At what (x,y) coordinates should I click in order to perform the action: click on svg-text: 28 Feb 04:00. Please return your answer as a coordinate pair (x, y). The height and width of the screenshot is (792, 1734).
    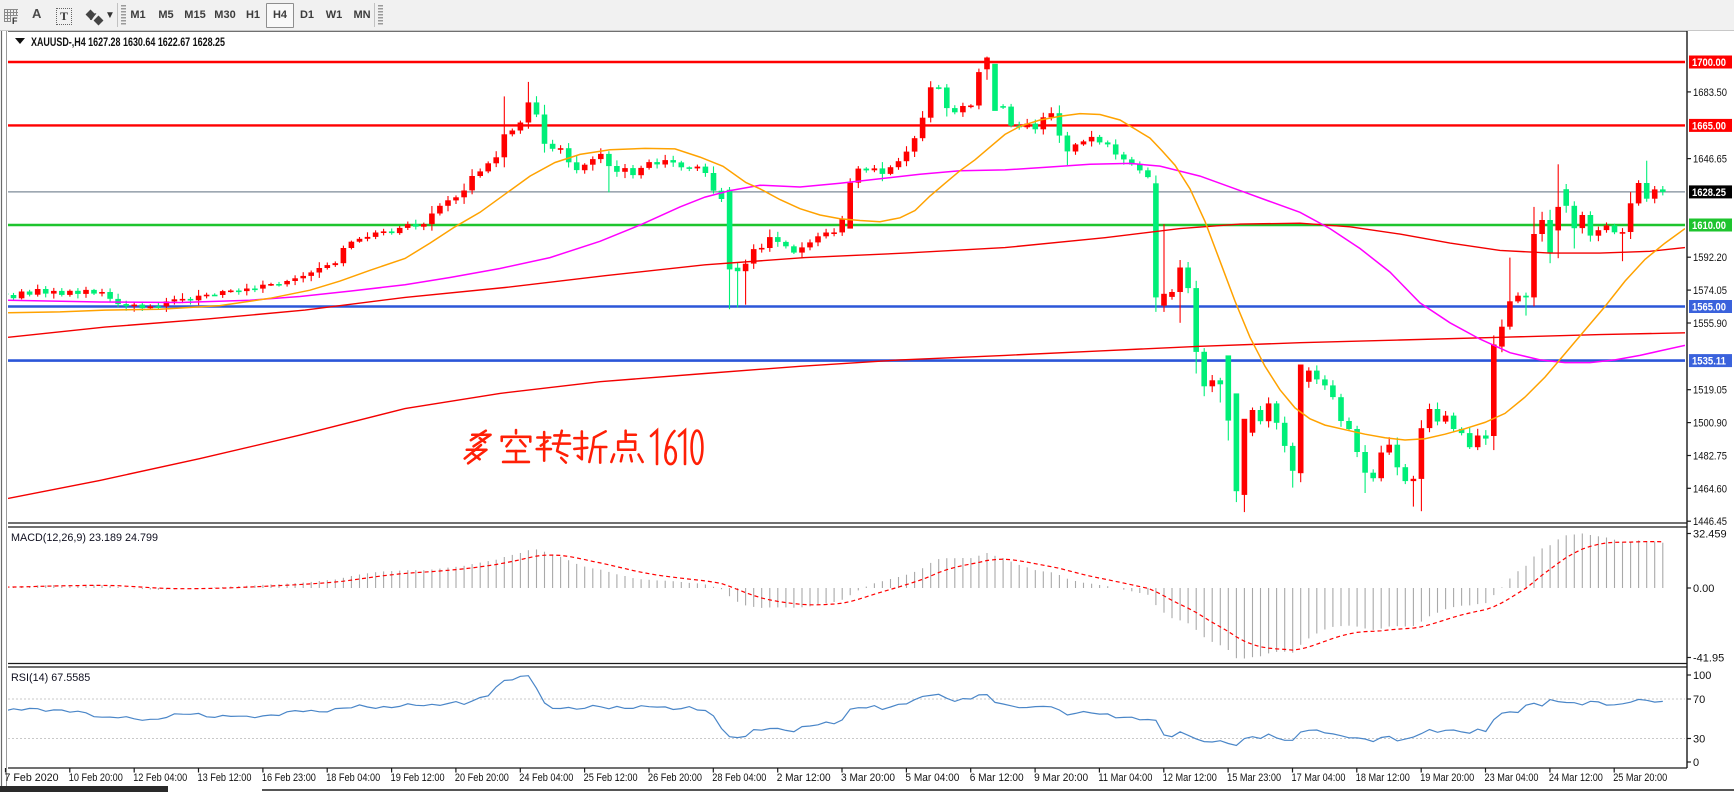
    Looking at the image, I should click on (739, 778).